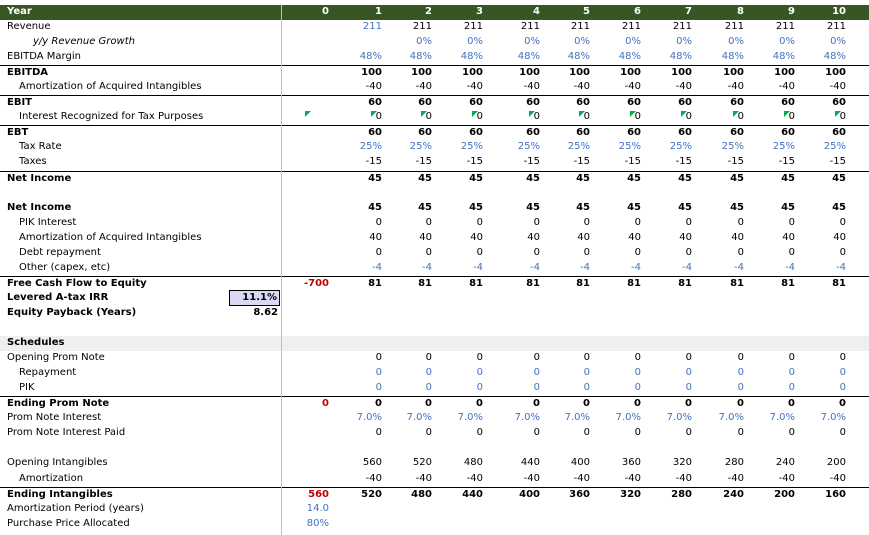 The width and height of the screenshot is (869, 535). I want to click on cell-taxrate-5: 25%, so click(578, 146).